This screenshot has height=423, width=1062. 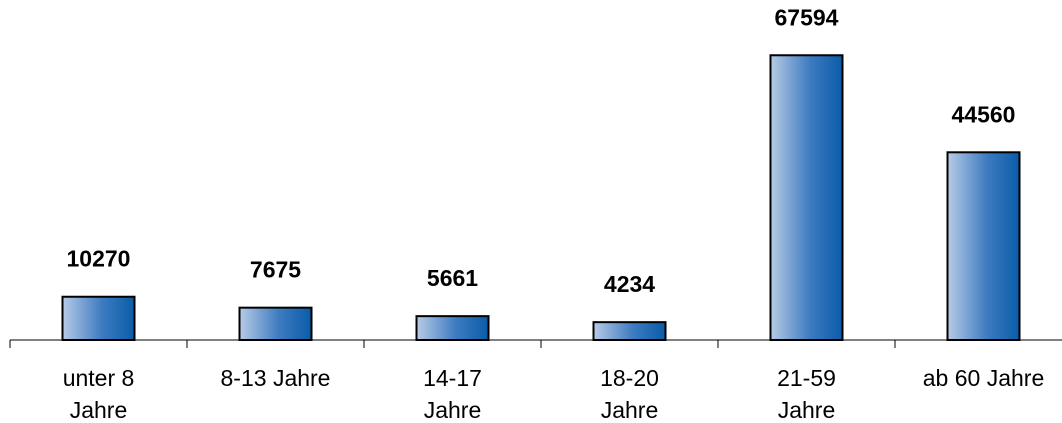 What do you see at coordinates (984, 114) in the screenshot?
I see `data-label: 44560` at bounding box center [984, 114].